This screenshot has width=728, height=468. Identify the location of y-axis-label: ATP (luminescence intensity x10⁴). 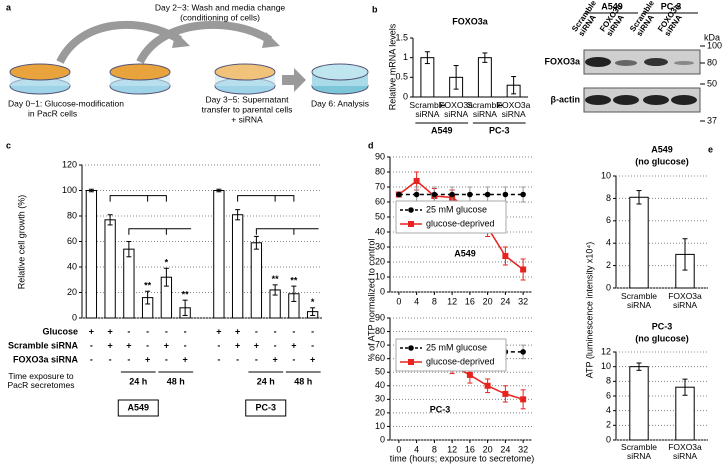
(589, 310).